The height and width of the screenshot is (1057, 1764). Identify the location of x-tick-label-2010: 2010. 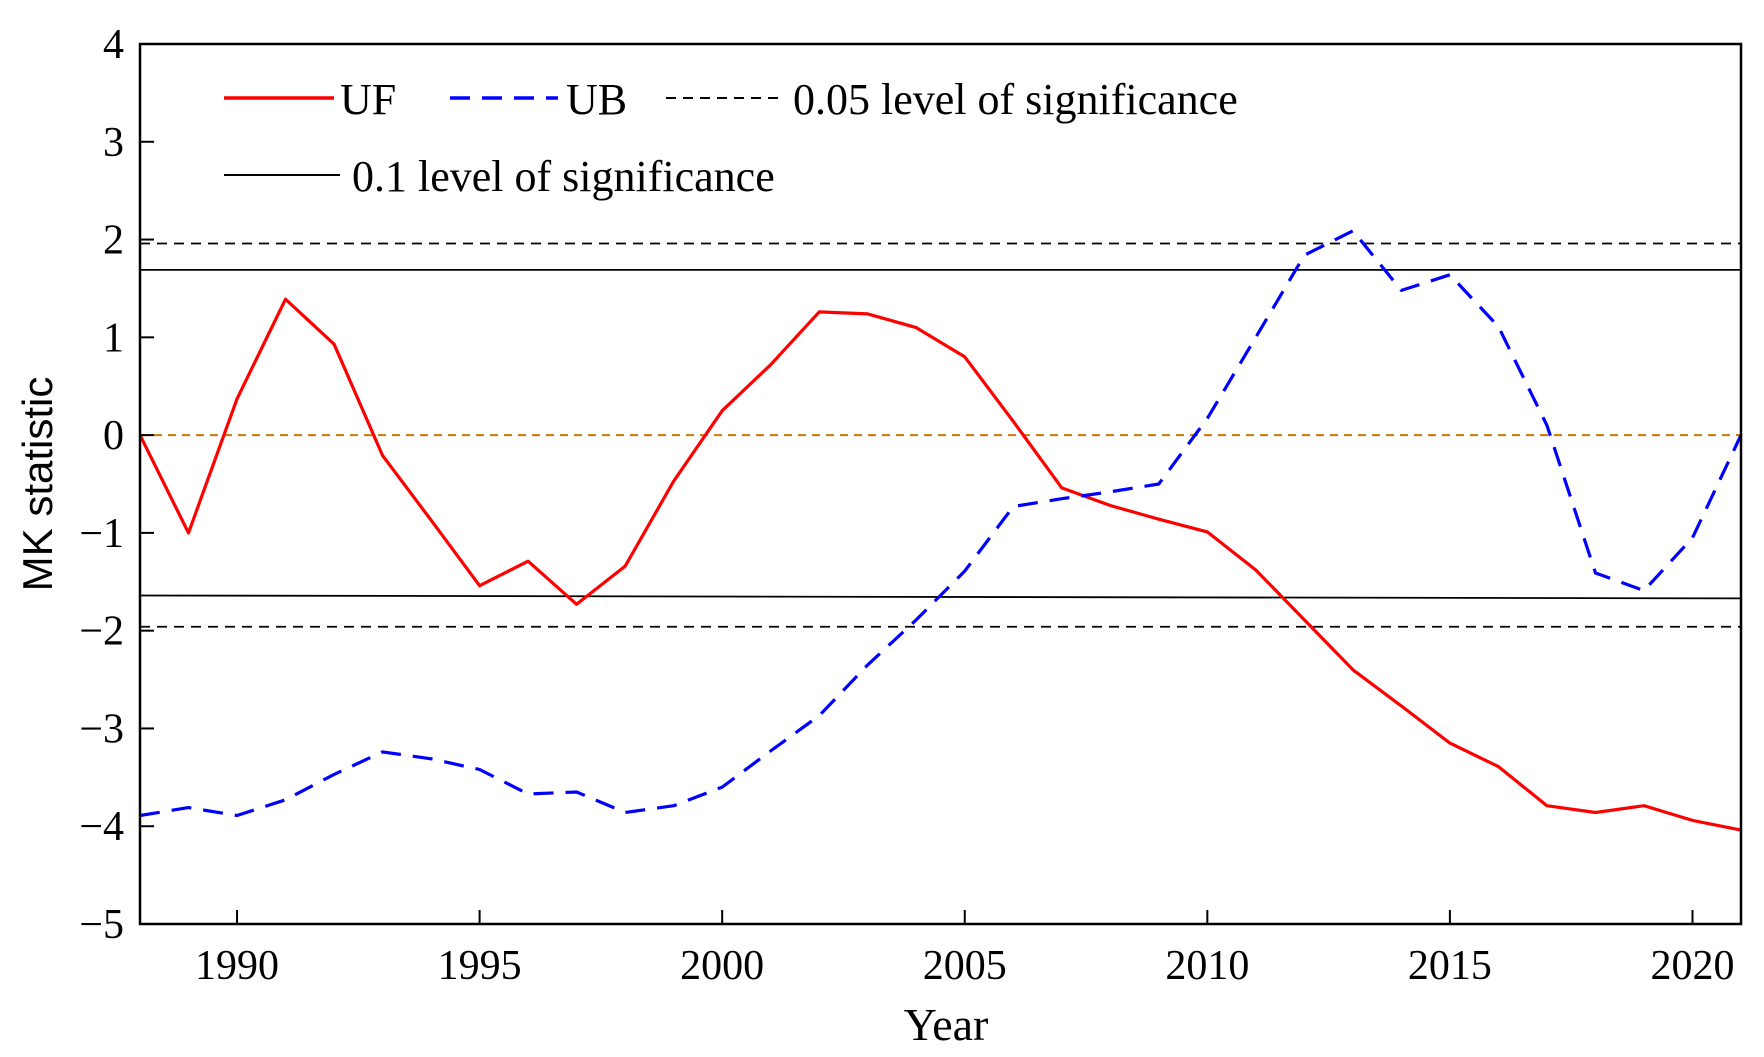
(1207, 966).